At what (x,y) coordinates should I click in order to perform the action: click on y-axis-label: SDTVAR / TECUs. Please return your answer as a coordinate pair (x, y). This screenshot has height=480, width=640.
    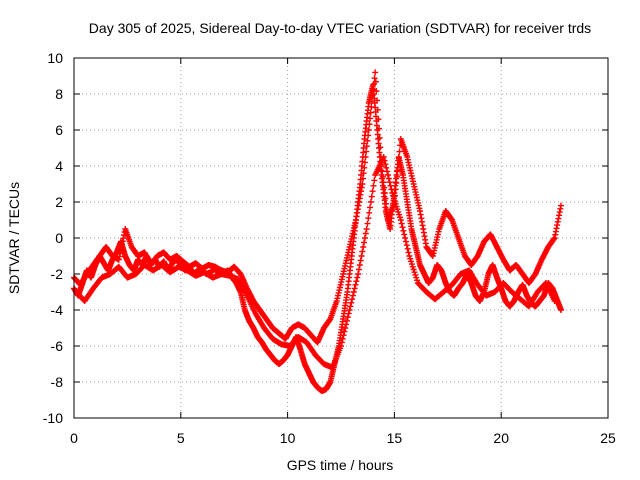
    Looking at the image, I should click on (14, 238).